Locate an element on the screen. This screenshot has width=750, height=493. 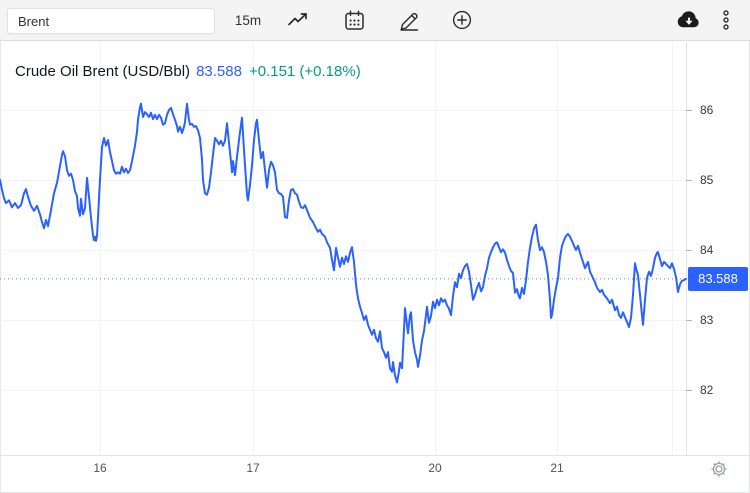
pencil-icon is located at coordinates (409, 21).